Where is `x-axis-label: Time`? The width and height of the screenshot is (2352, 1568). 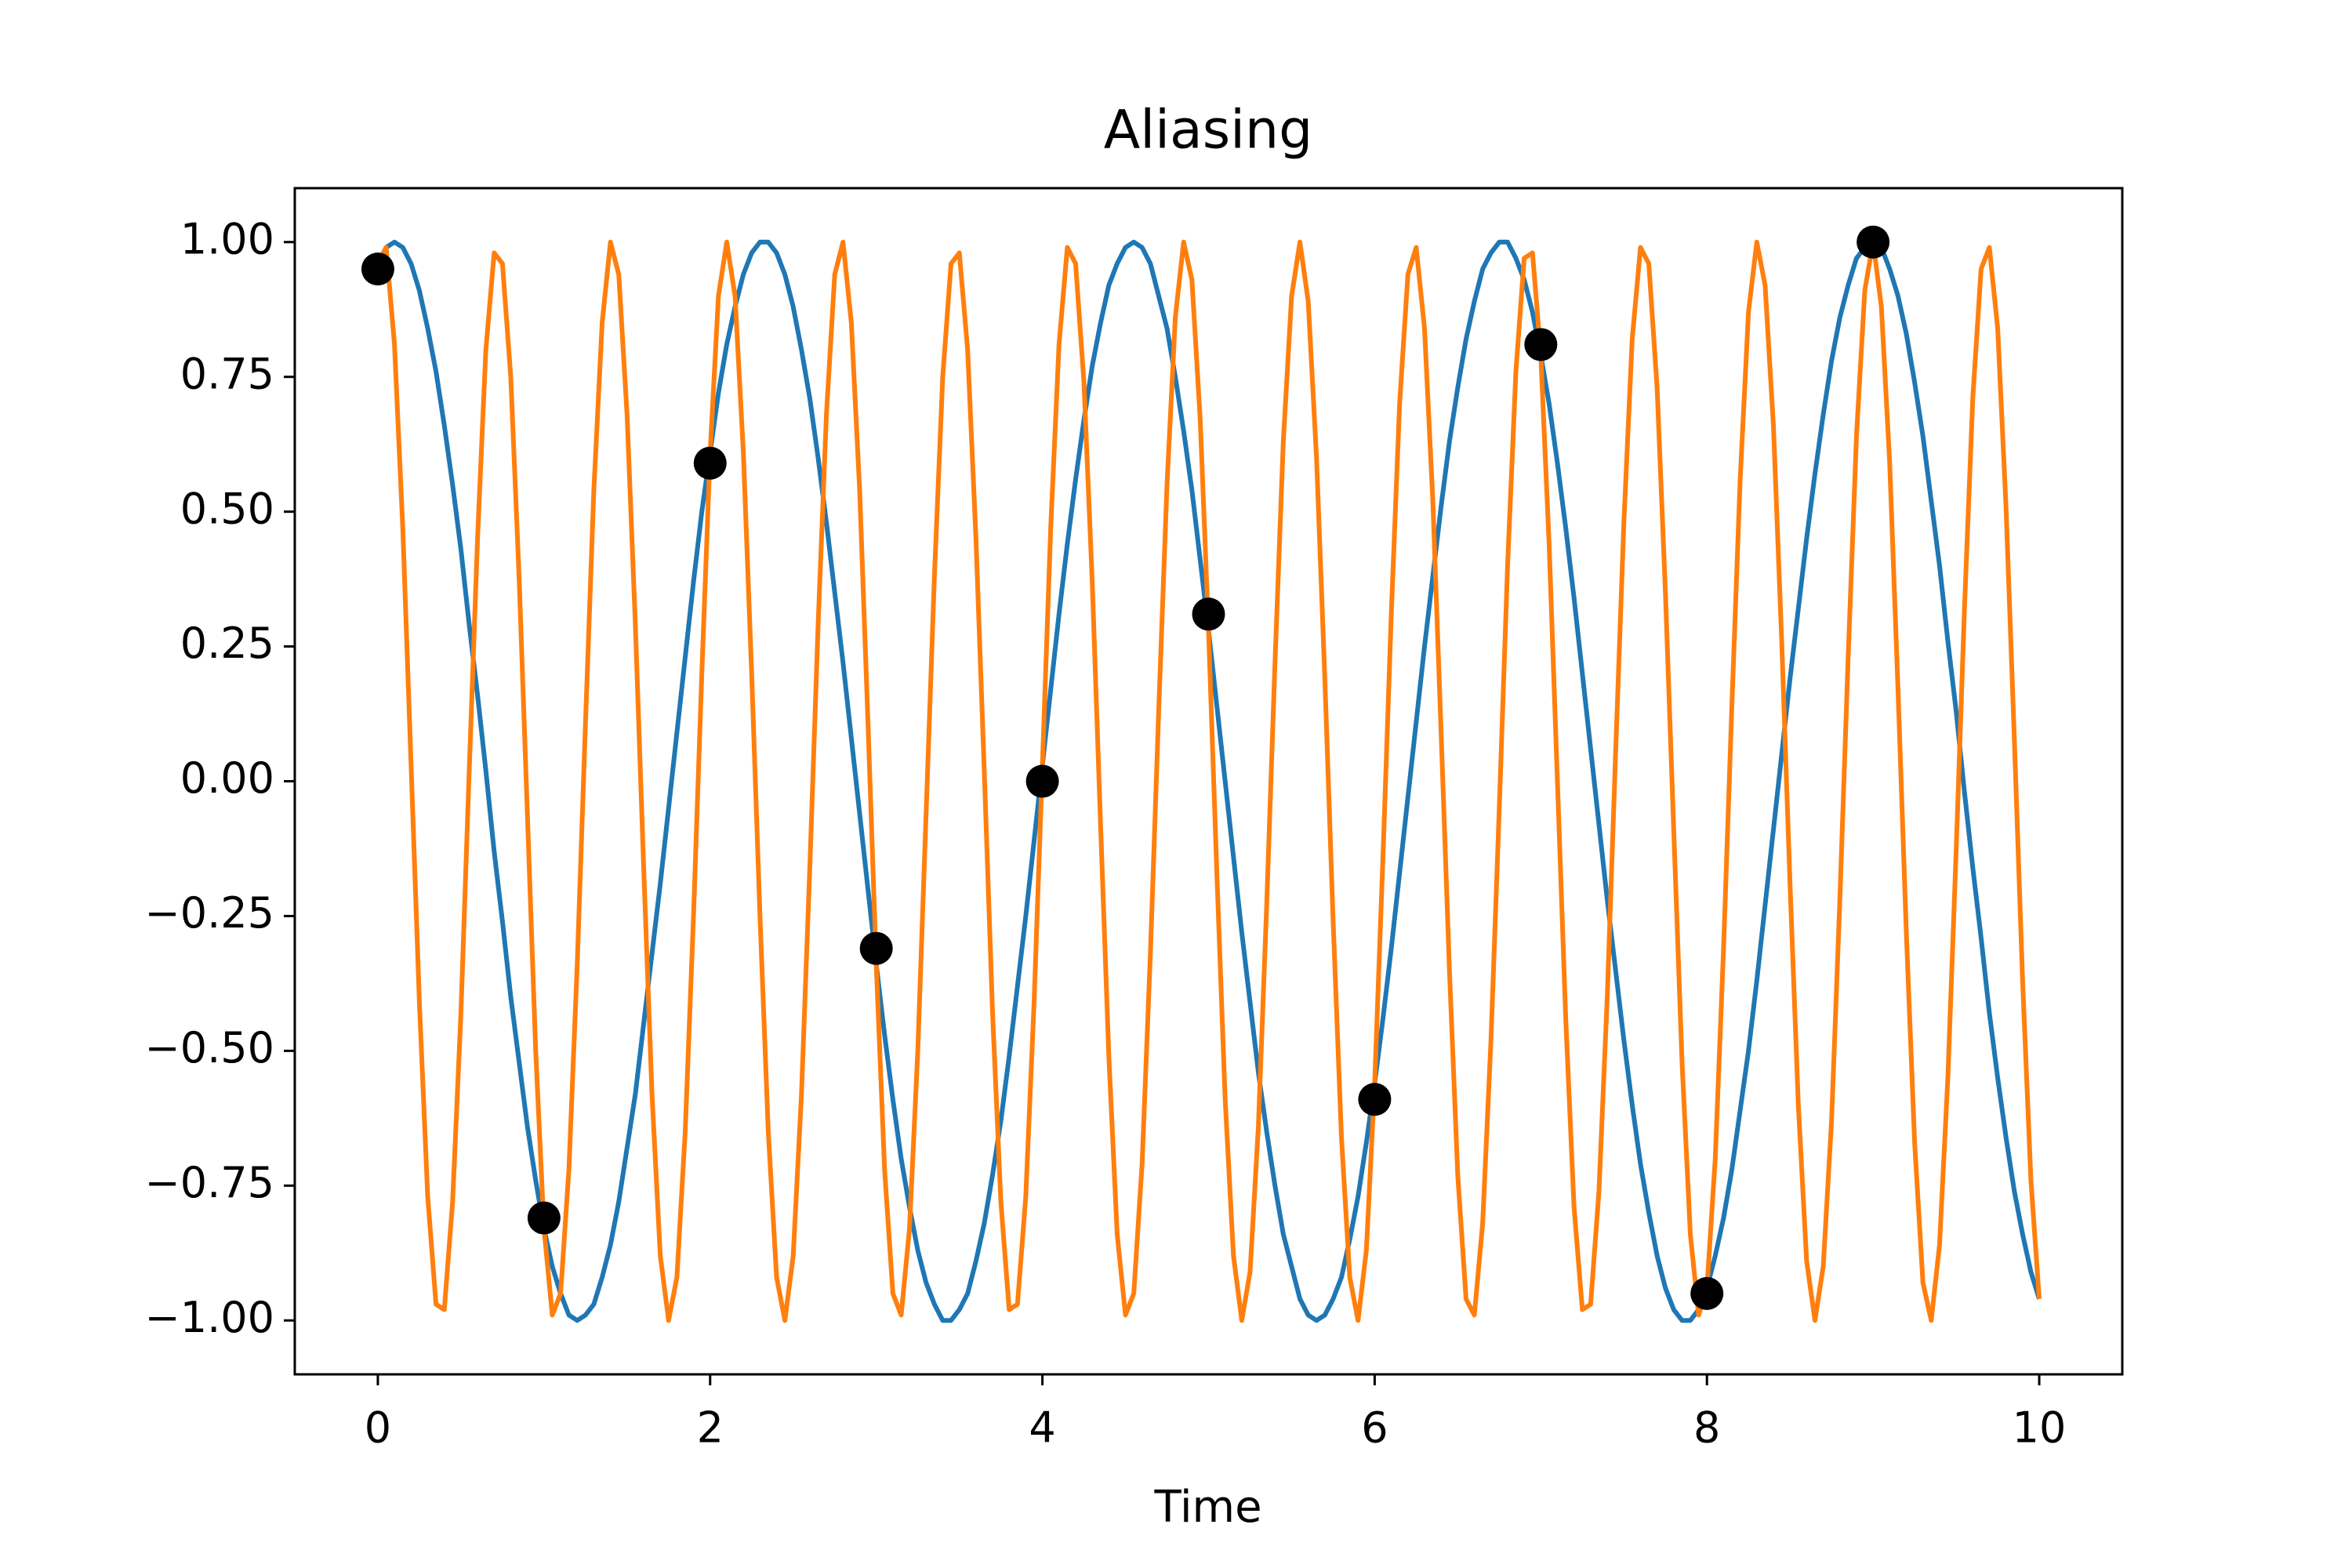
x-axis-label: Time is located at coordinates (1207, 1507).